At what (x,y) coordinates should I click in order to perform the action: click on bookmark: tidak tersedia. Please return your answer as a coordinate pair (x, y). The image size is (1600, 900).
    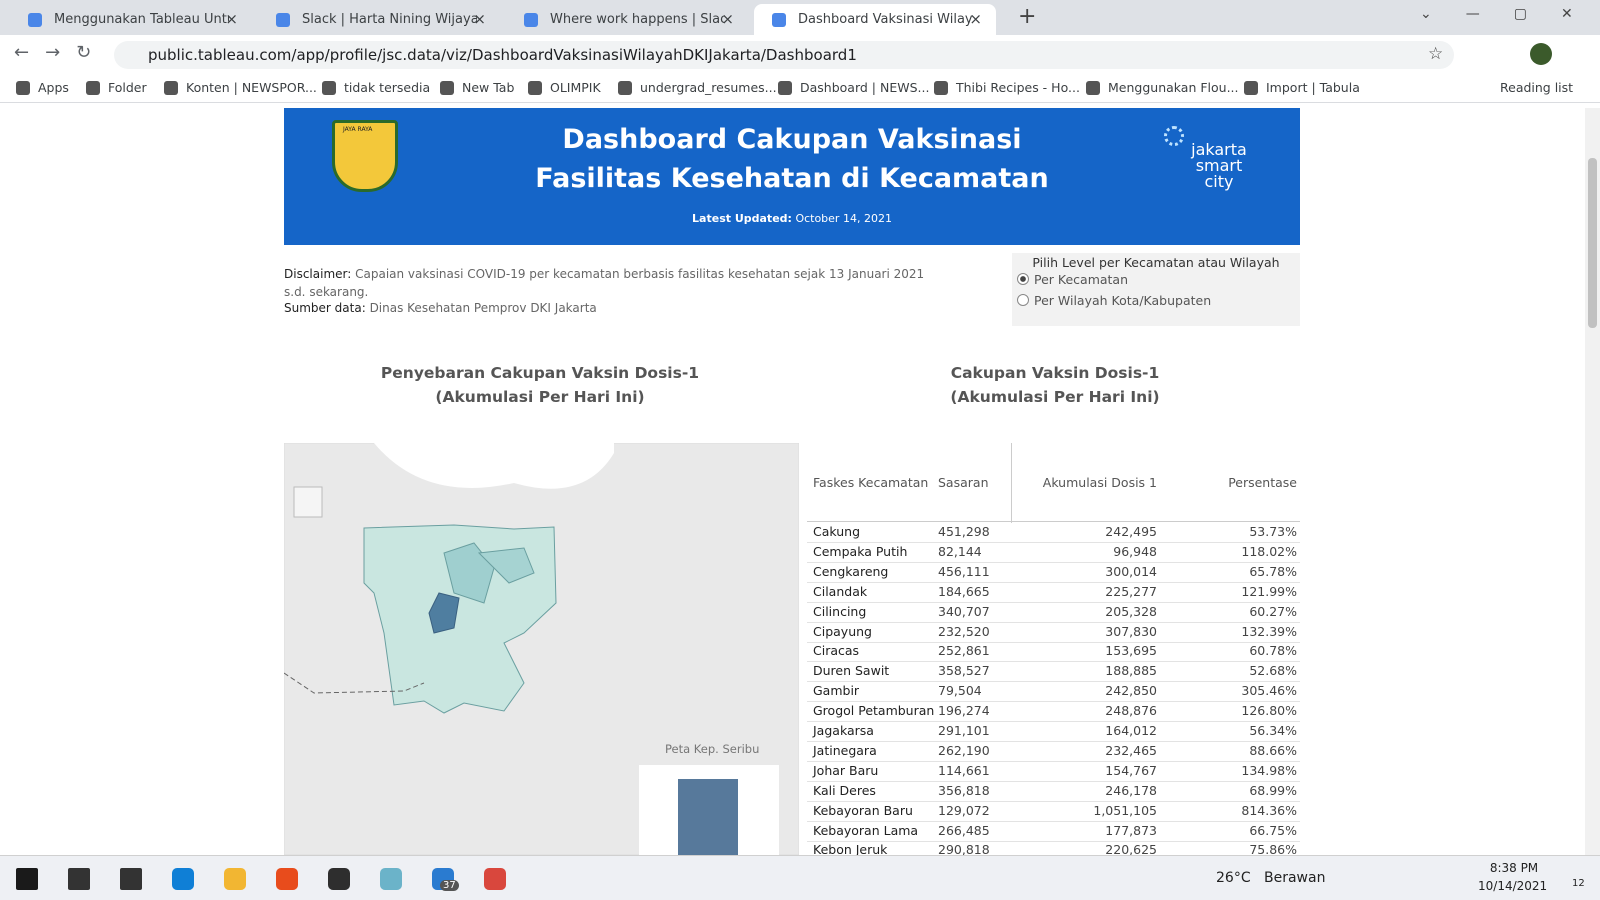
    Looking at the image, I should click on (376, 87).